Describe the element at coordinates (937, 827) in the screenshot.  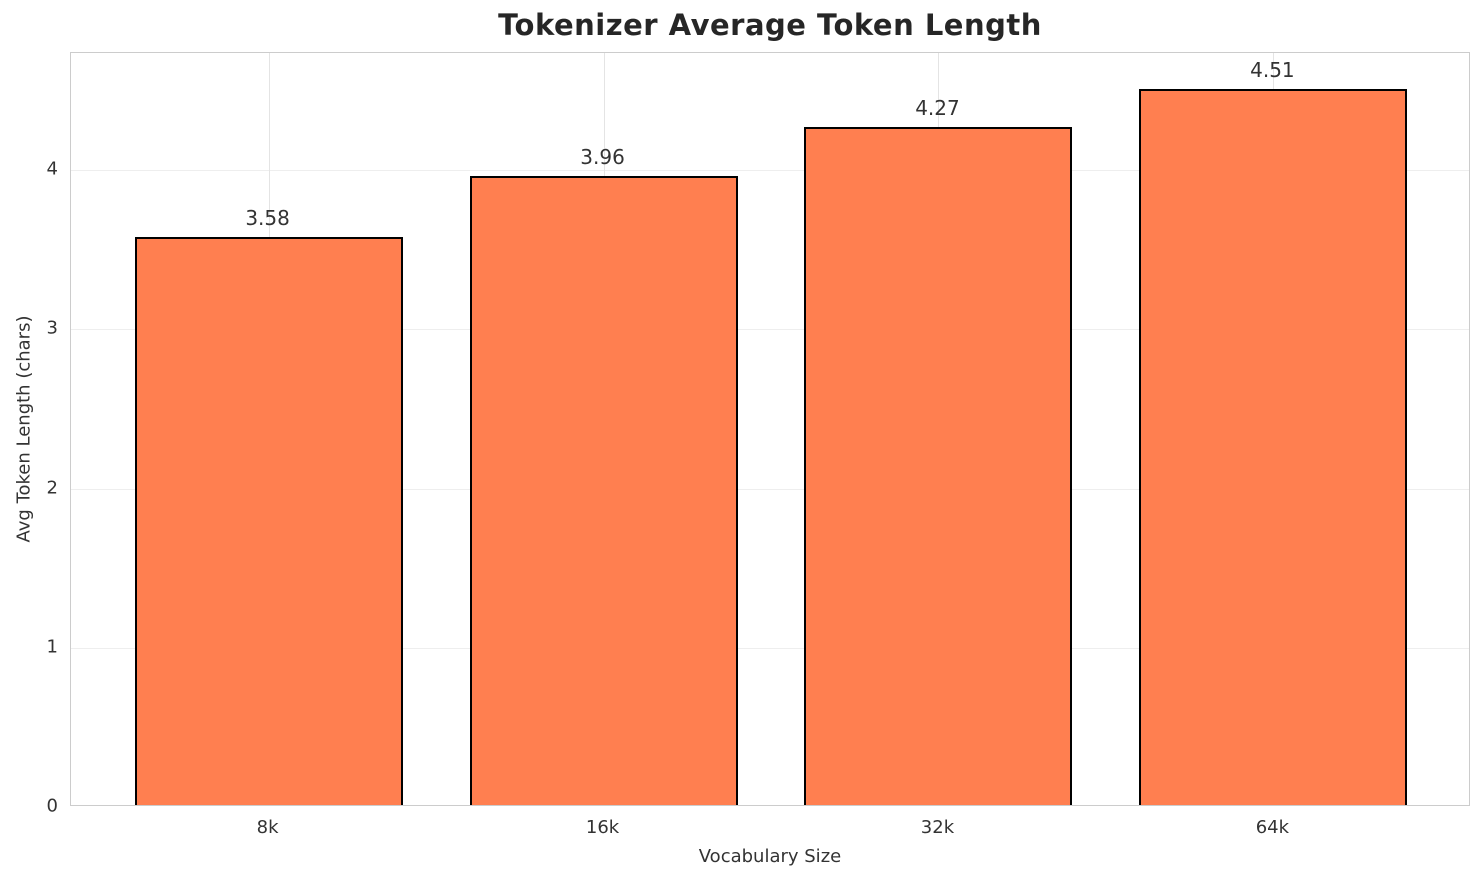
I see `x-tick-label: 32k` at that location.